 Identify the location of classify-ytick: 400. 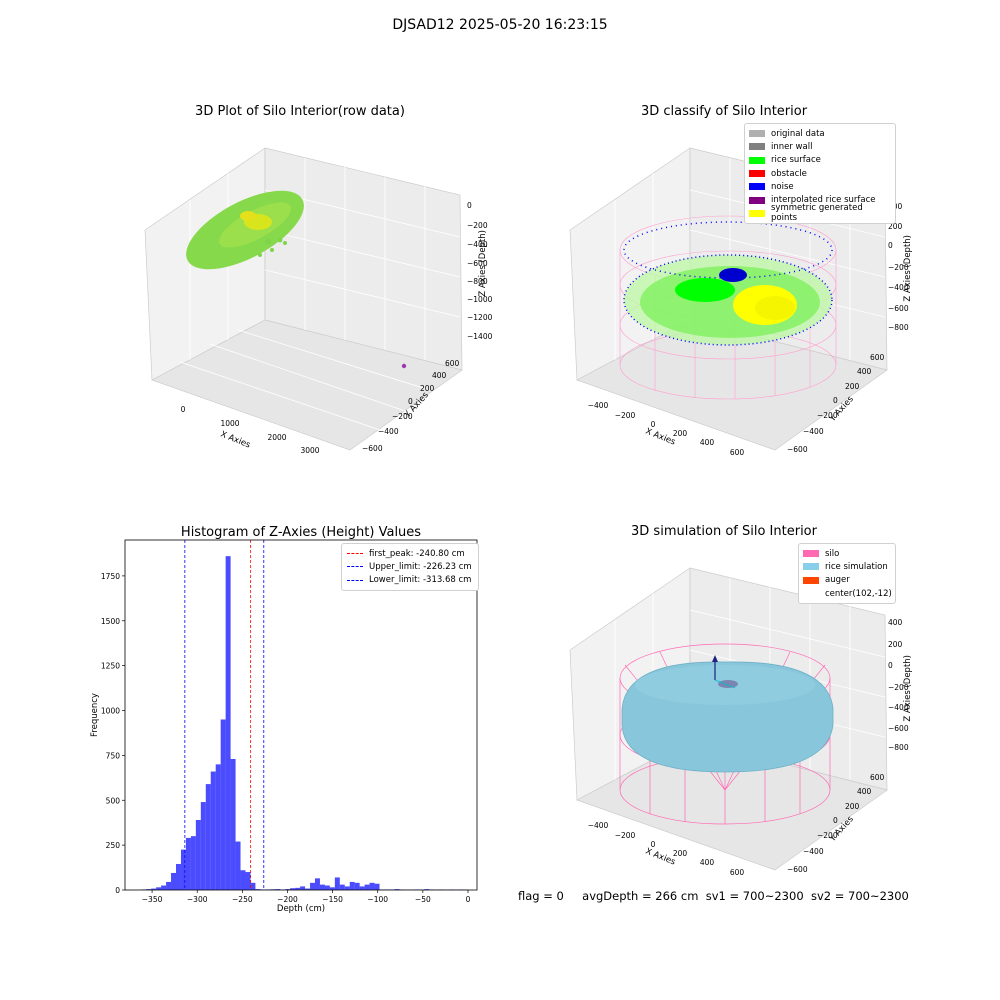
(864, 371).